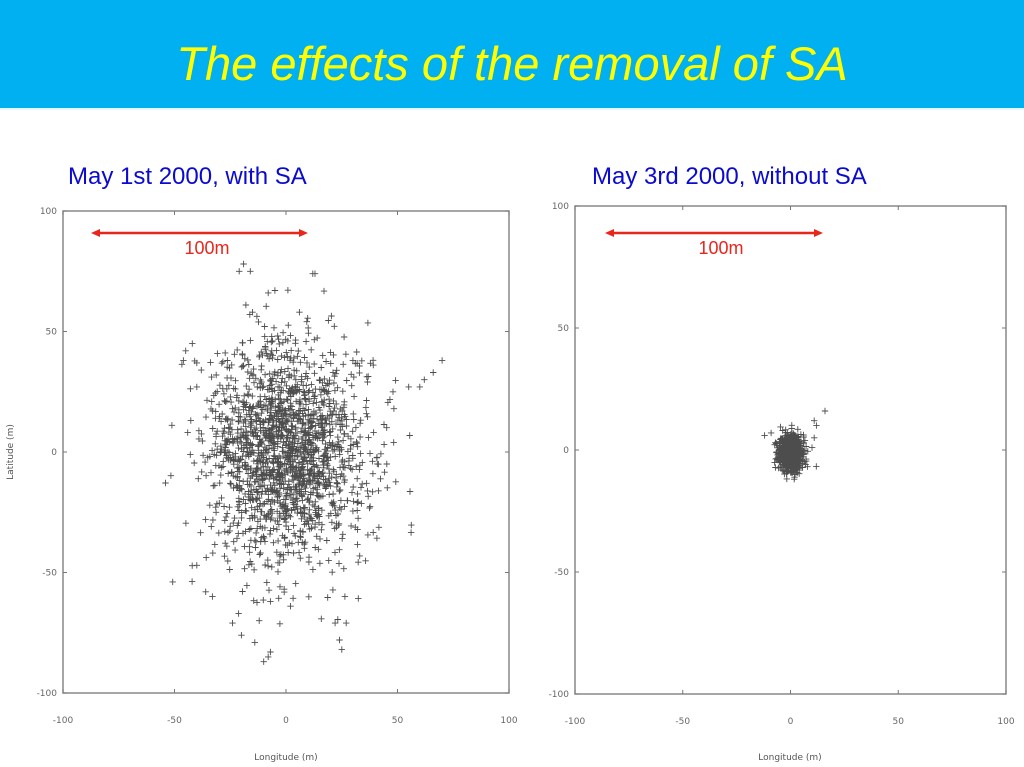  I want to click on right-plot-subtitle: May 3rd 2000, without SA, so click(729, 176).